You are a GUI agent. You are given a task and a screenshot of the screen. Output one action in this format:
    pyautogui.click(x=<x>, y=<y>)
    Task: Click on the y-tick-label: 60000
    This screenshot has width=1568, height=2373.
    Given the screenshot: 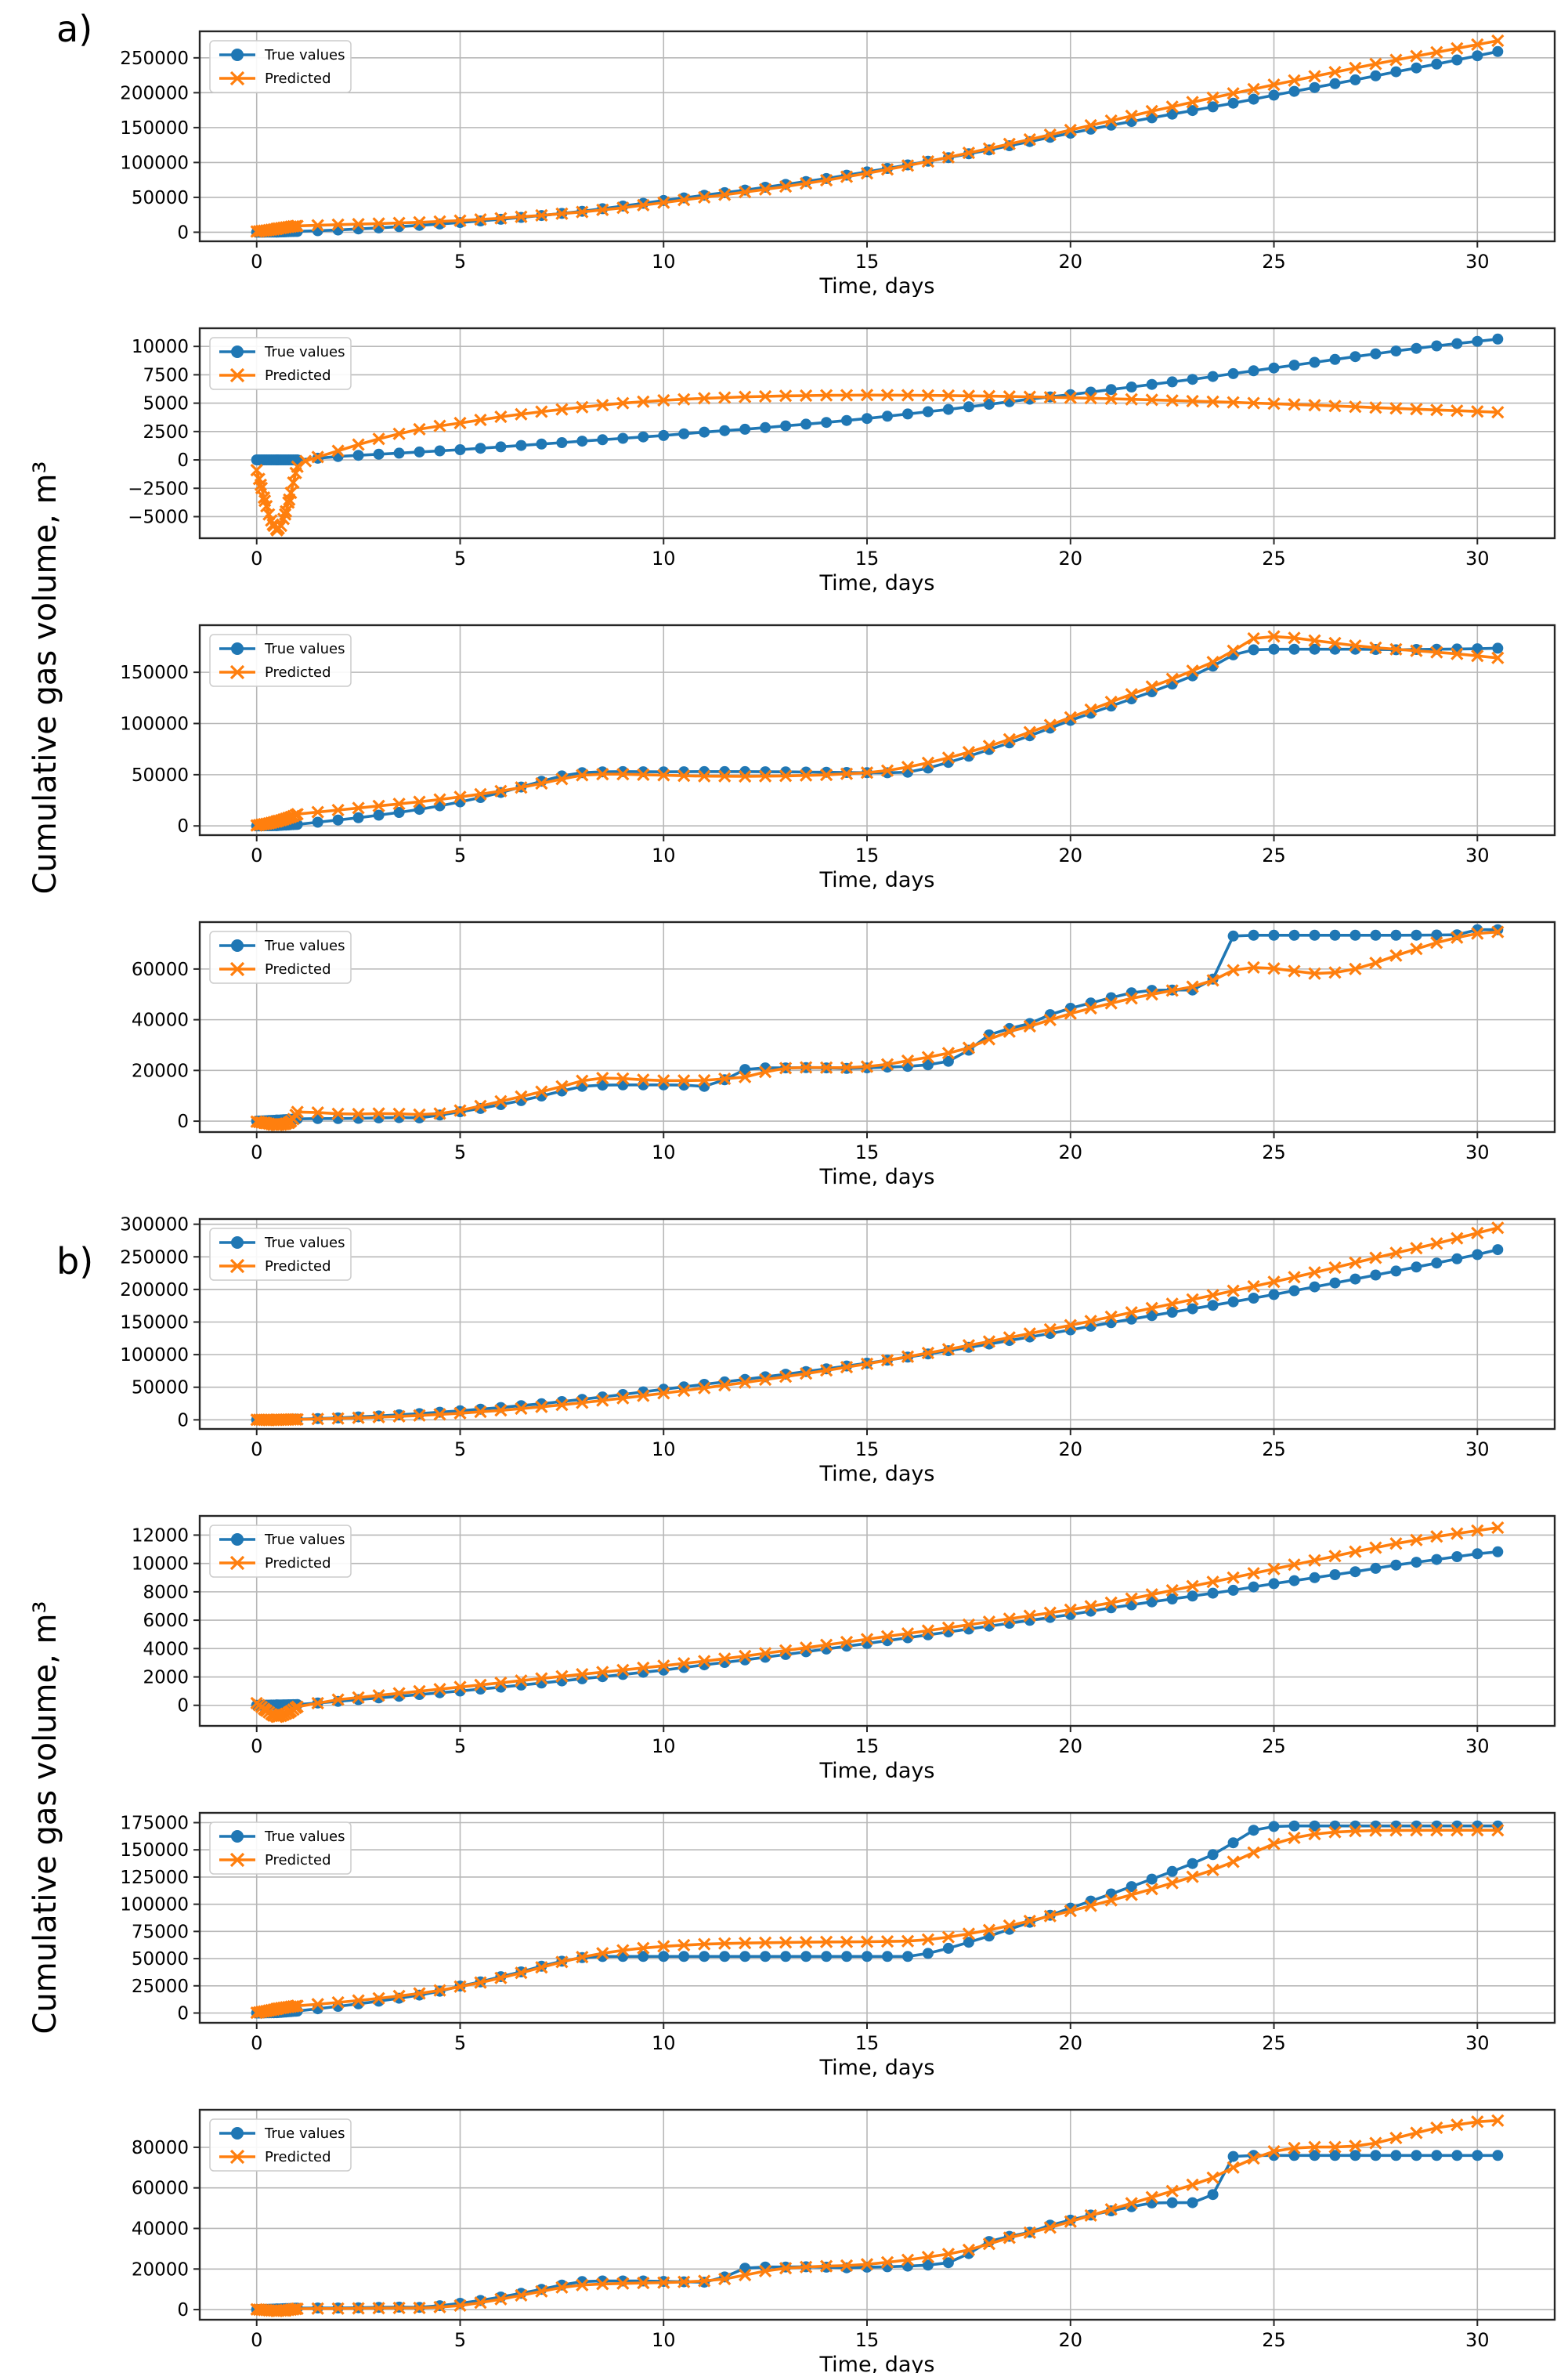 What is the action you would take?
    pyautogui.click(x=160, y=970)
    